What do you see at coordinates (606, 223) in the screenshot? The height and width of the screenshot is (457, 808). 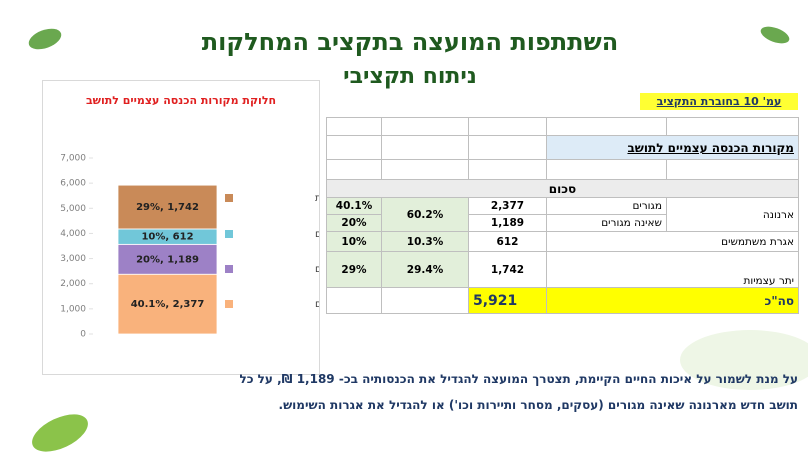 I see `cell: שאינה מגורים` at bounding box center [606, 223].